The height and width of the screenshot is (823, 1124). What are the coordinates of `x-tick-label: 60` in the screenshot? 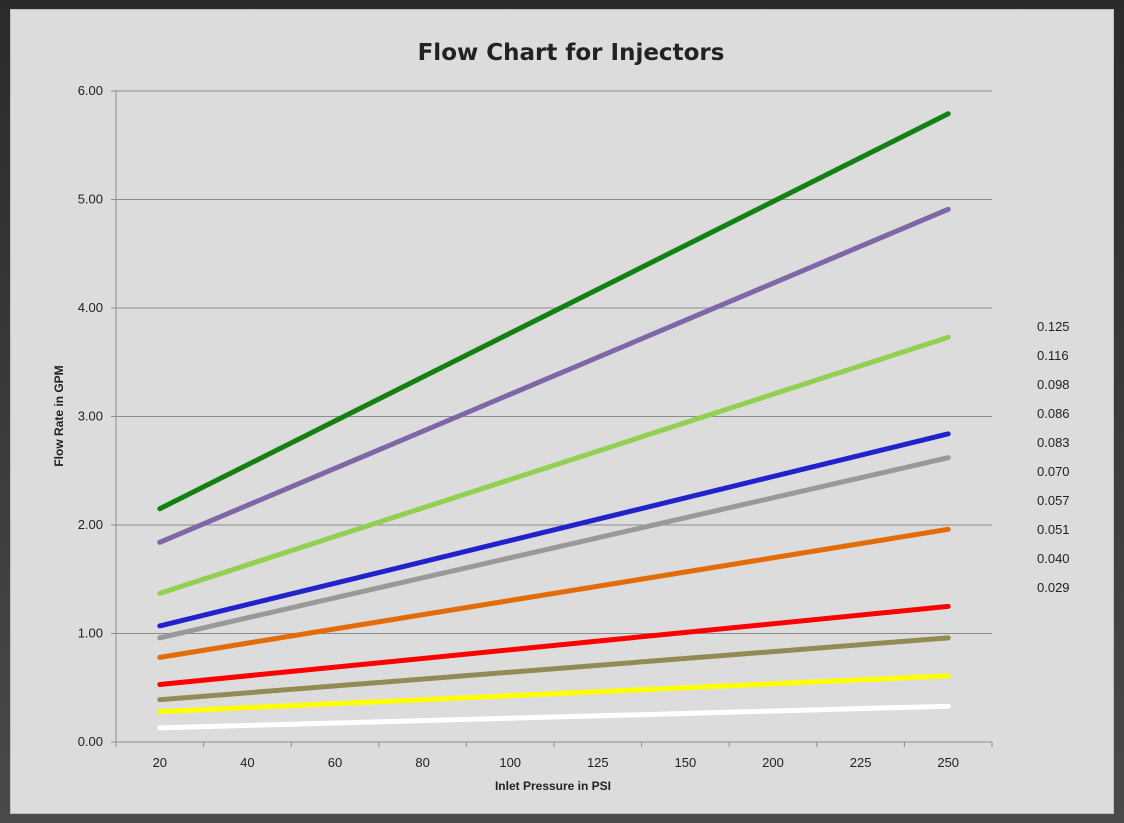 It's located at (335, 762).